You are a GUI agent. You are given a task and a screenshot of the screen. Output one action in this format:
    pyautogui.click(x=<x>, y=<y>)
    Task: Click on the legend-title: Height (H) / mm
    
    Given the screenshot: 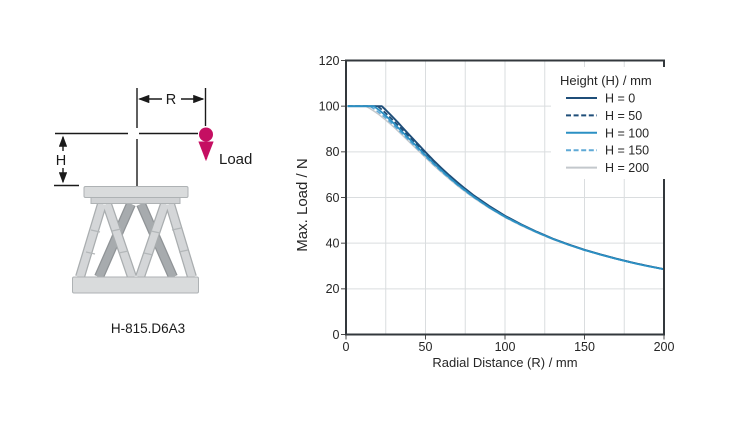 What is the action you would take?
    pyautogui.click(x=606, y=80)
    